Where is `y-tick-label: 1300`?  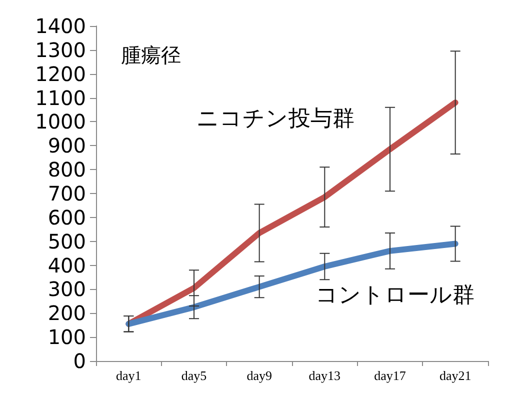
y-tick-label: 1300 is located at coordinates (60, 50).